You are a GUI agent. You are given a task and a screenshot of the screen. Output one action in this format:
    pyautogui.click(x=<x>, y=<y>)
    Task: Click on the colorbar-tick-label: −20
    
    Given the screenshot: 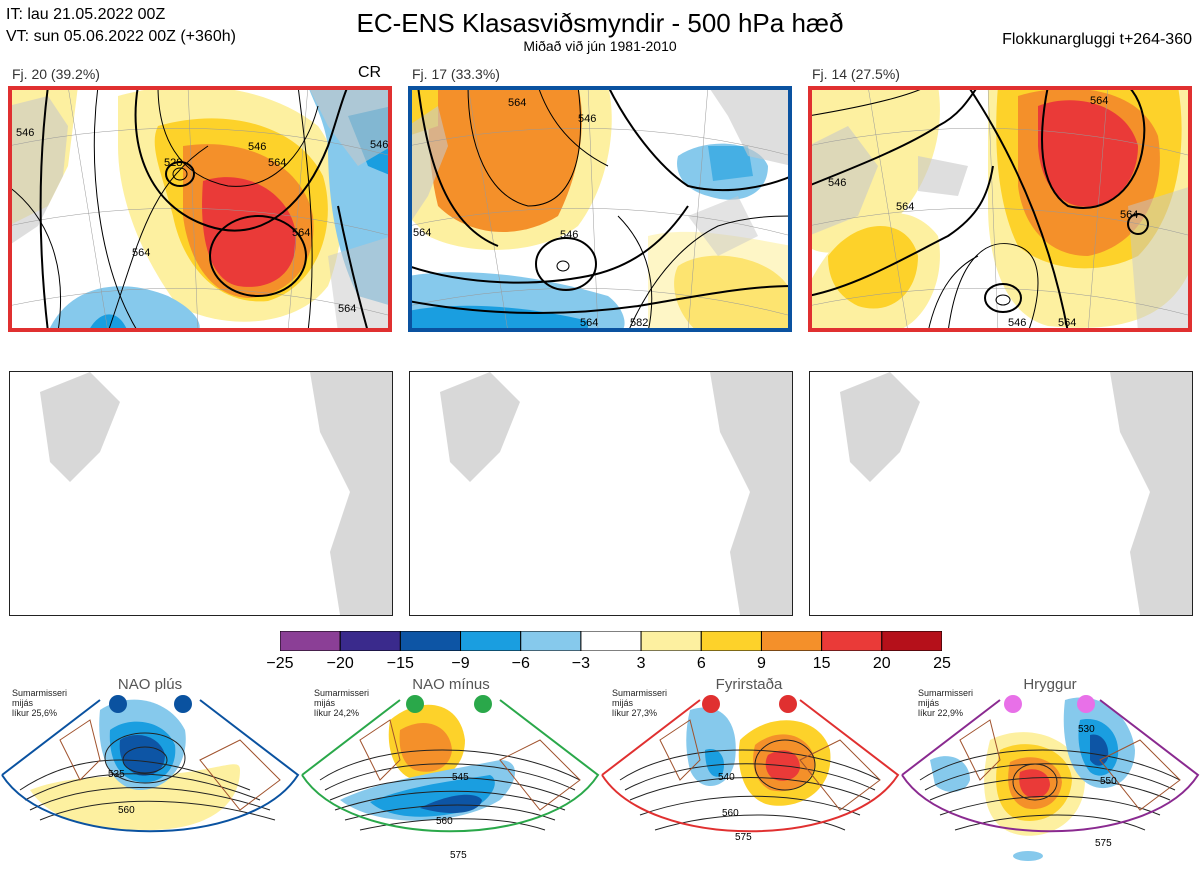 What is the action you would take?
    pyautogui.click(x=340, y=663)
    